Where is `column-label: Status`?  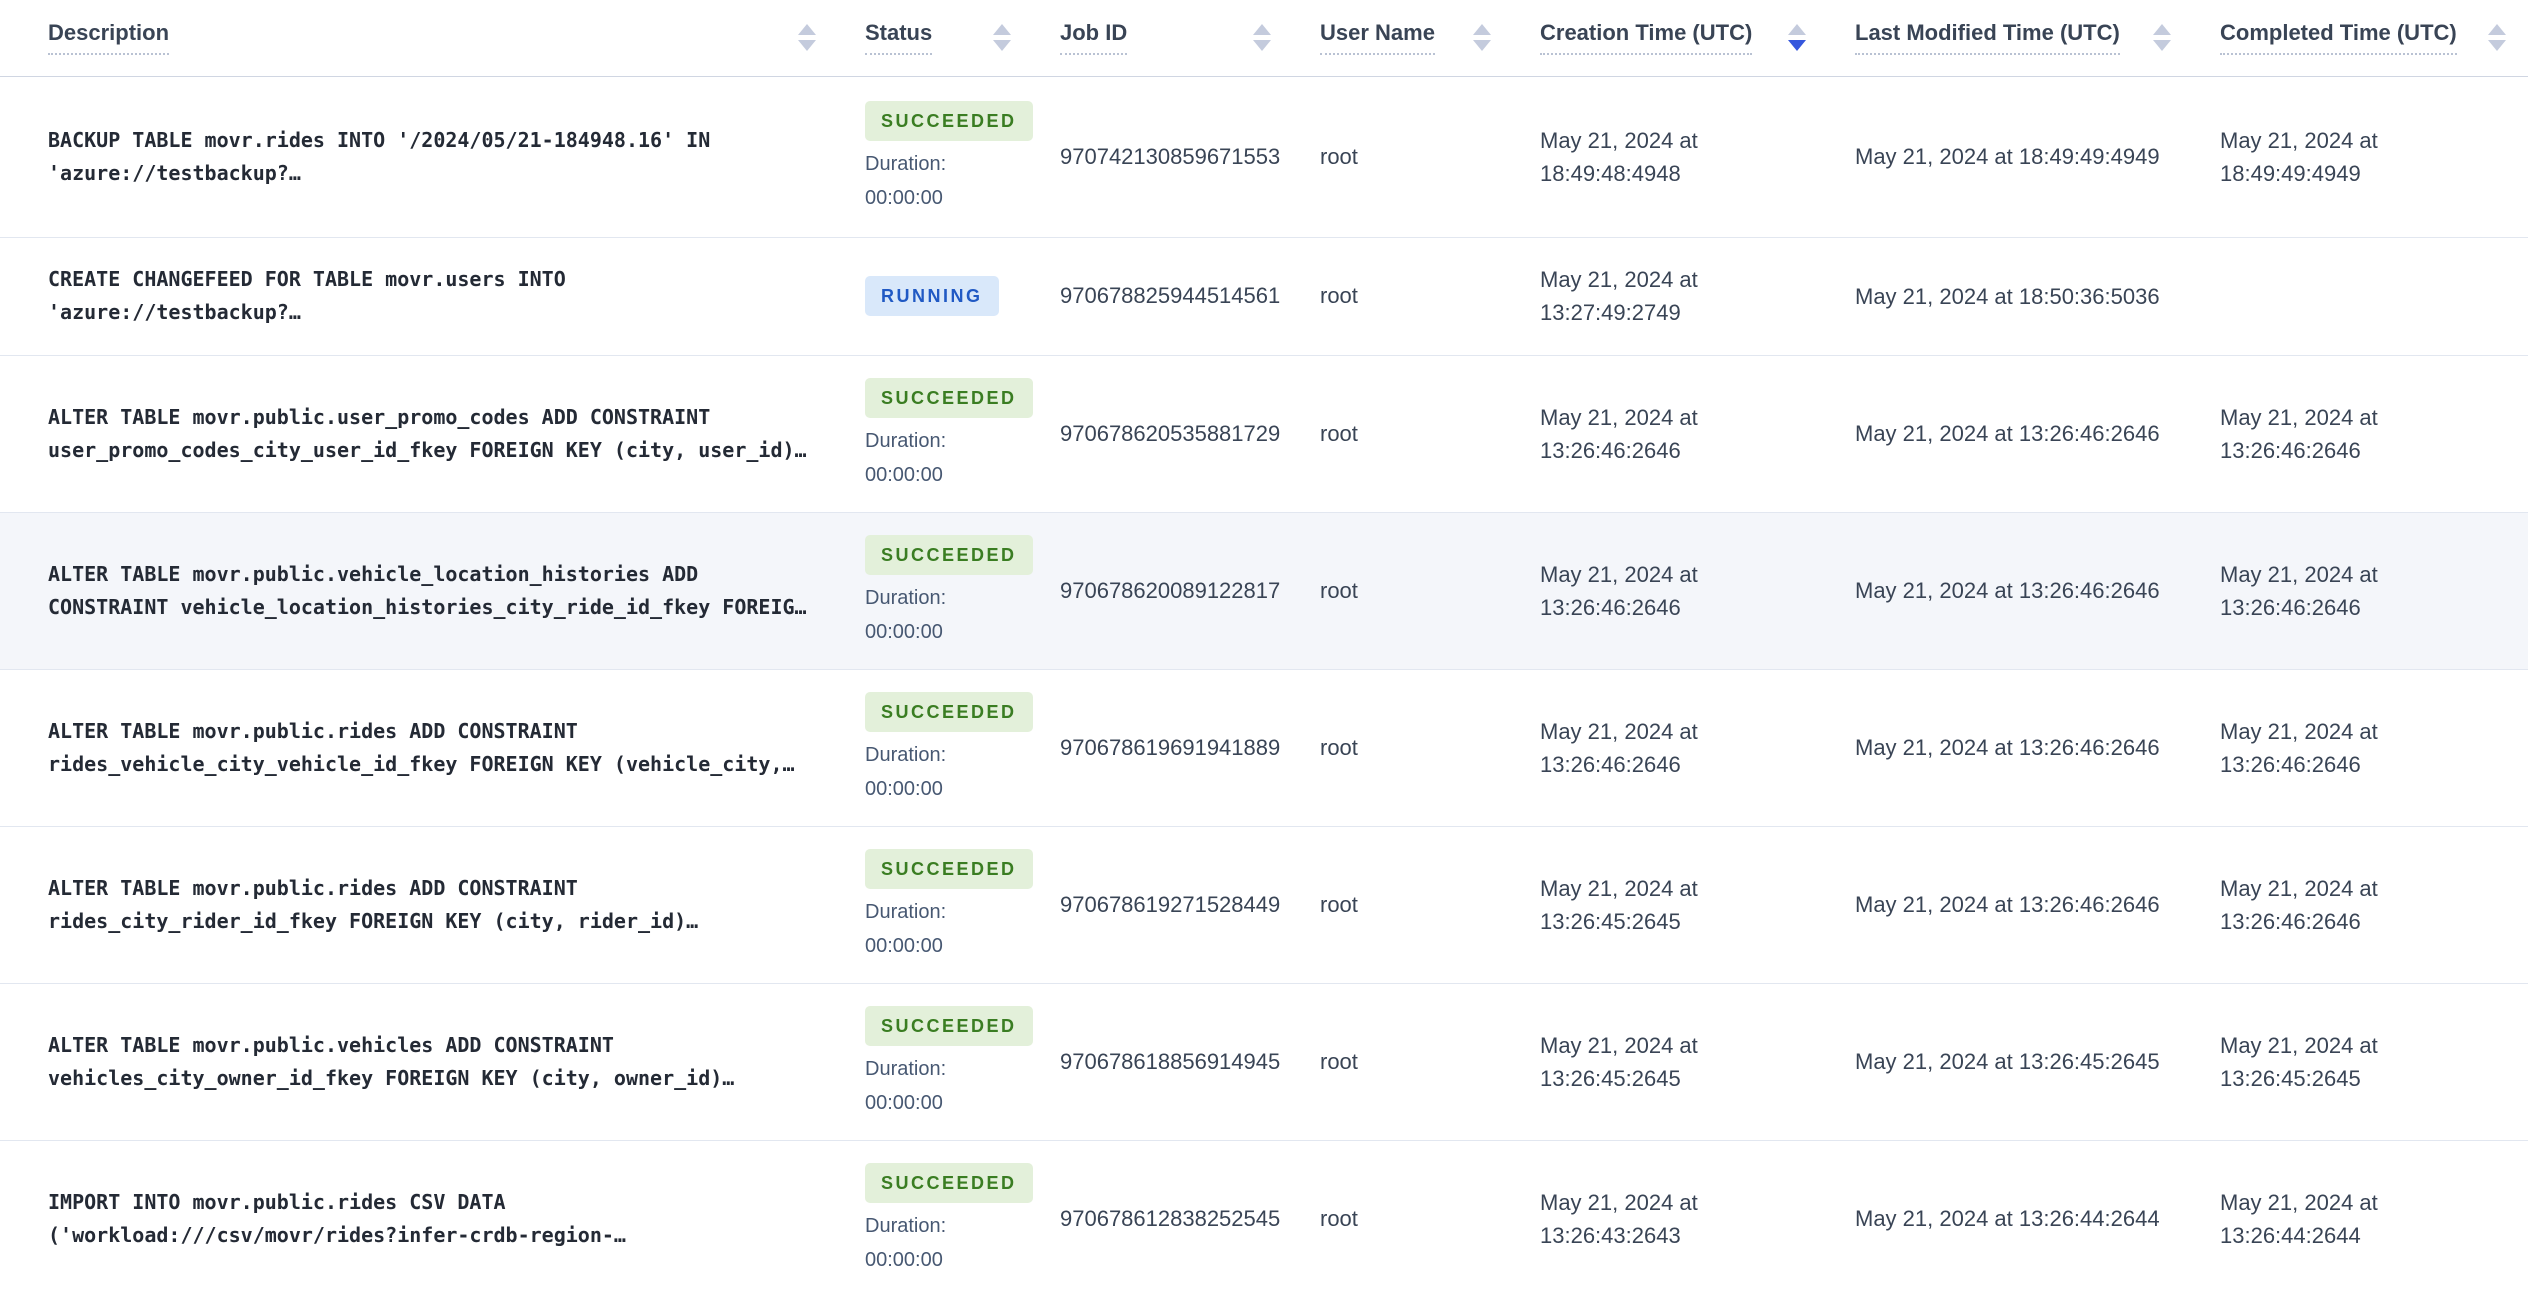 column-label: Status is located at coordinates (899, 38).